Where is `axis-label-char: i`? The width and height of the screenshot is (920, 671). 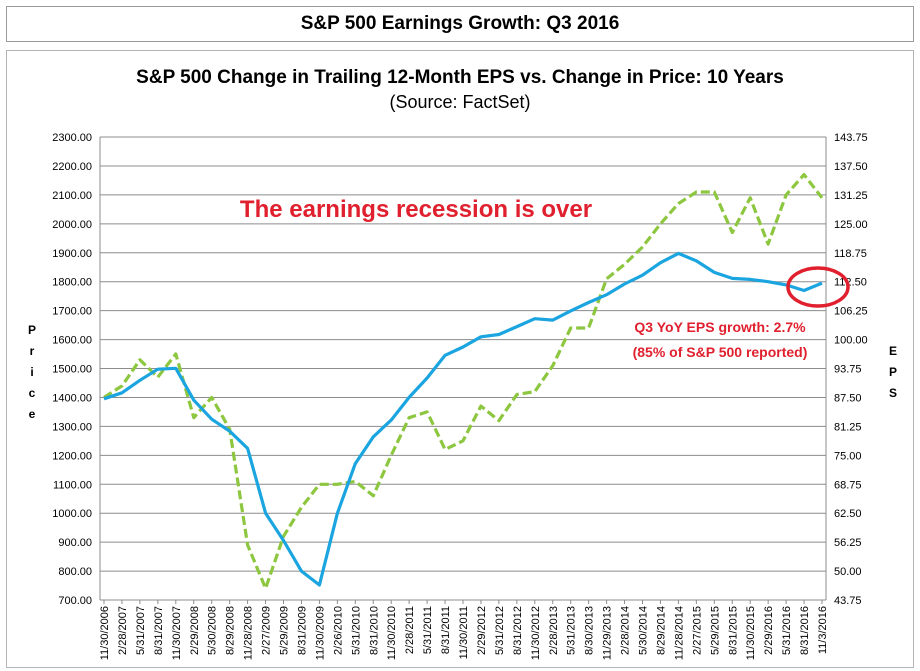 axis-label-char: i is located at coordinates (31, 372).